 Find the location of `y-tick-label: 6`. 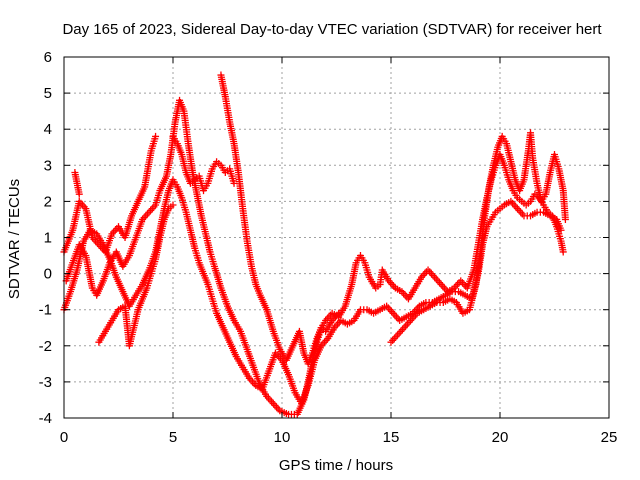

y-tick-label: 6 is located at coordinates (48, 57).